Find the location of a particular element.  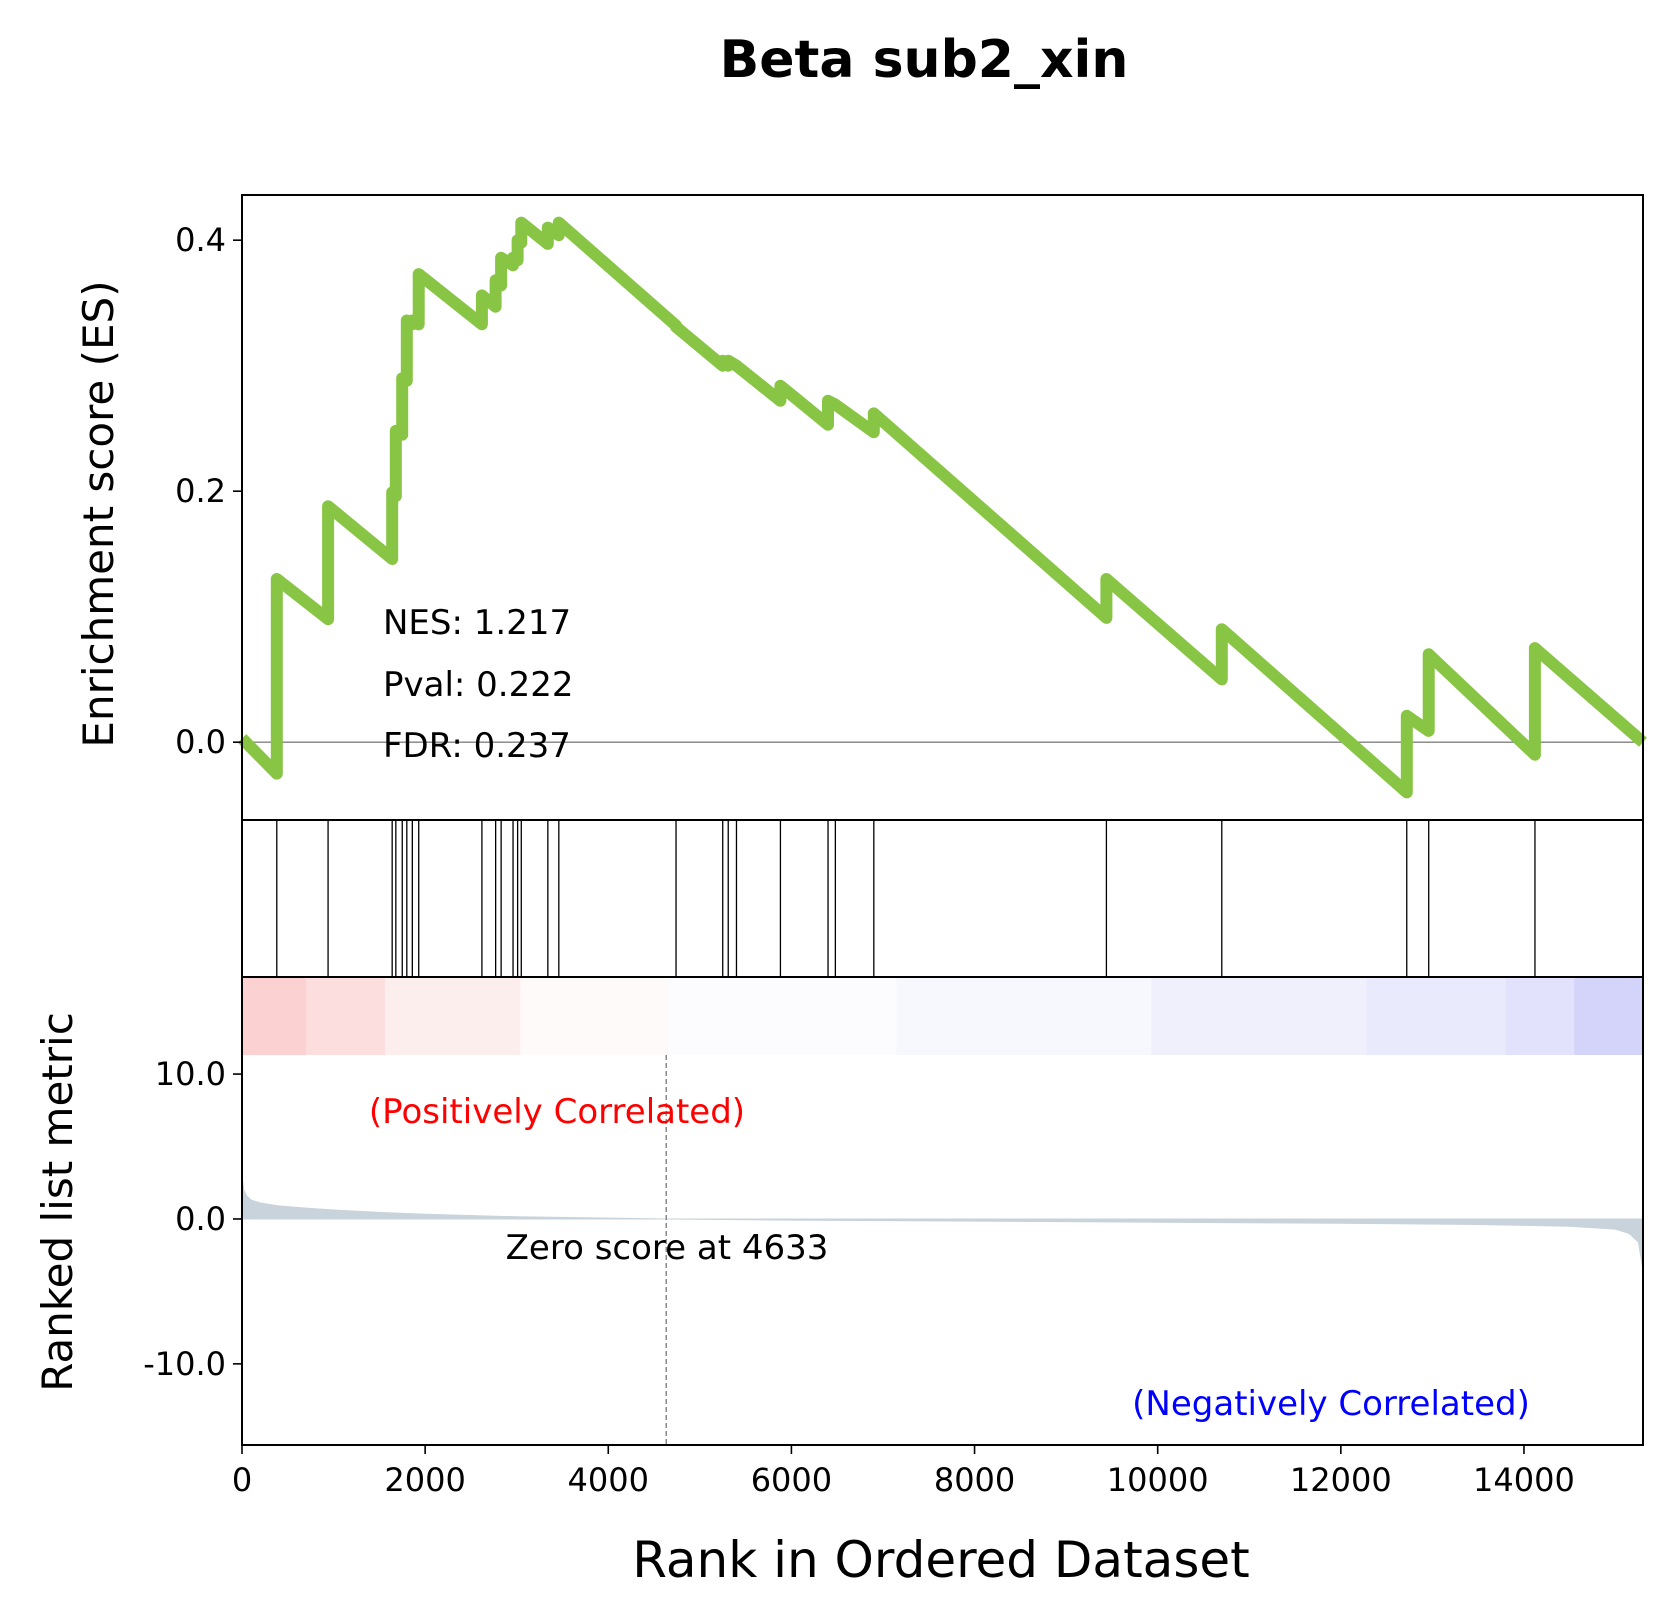

chart-title: Beta sub2_xin is located at coordinates (924, 60).